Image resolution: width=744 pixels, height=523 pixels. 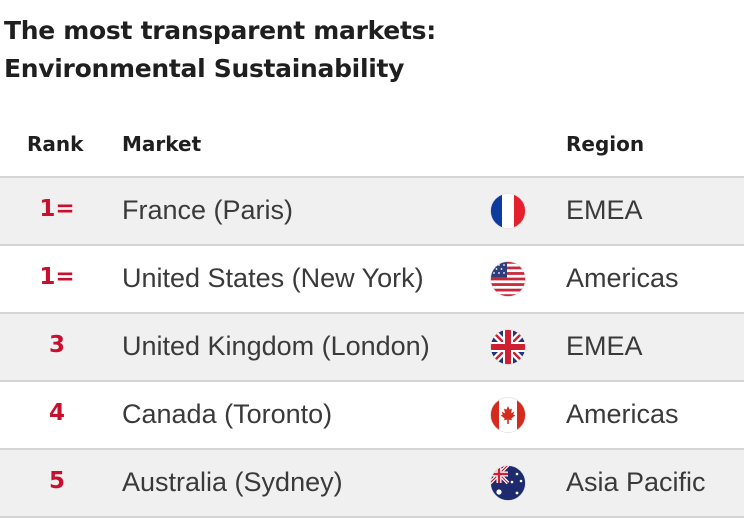 What do you see at coordinates (56, 481) in the screenshot?
I see `rank-cell: 5` at bounding box center [56, 481].